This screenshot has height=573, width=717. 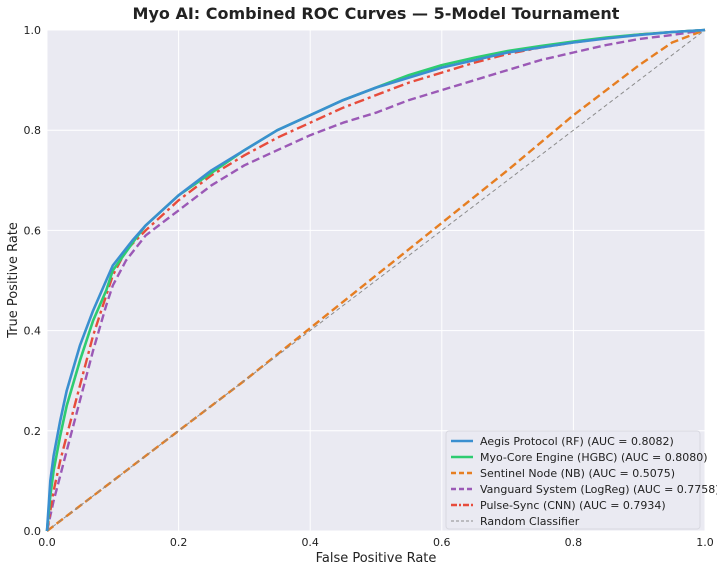 I want to click on legend-label: Sentinel Node (NB) (AUC = 0.5075), so click(x=577, y=473).